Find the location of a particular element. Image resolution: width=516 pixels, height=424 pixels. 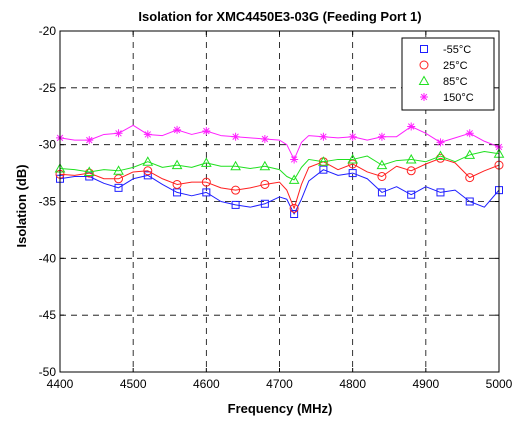

legend-item: 150°C is located at coordinates (447, 98).